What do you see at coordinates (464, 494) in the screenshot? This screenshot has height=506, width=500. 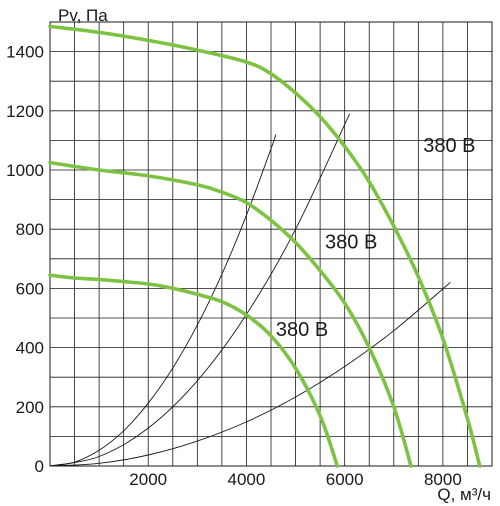 I see `x-axis-label: Q, м³/ч` at bounding box center [464, 494].